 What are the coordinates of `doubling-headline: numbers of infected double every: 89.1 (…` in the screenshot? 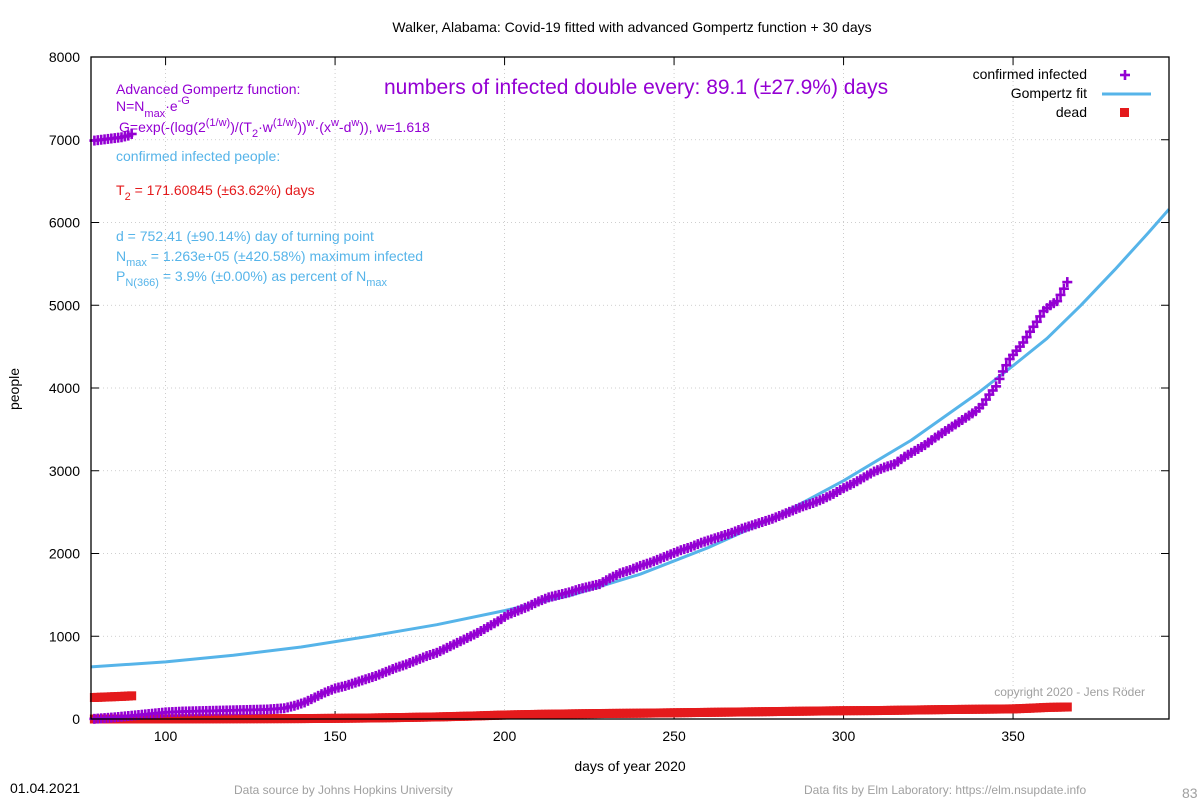 It's located at (636, 87).